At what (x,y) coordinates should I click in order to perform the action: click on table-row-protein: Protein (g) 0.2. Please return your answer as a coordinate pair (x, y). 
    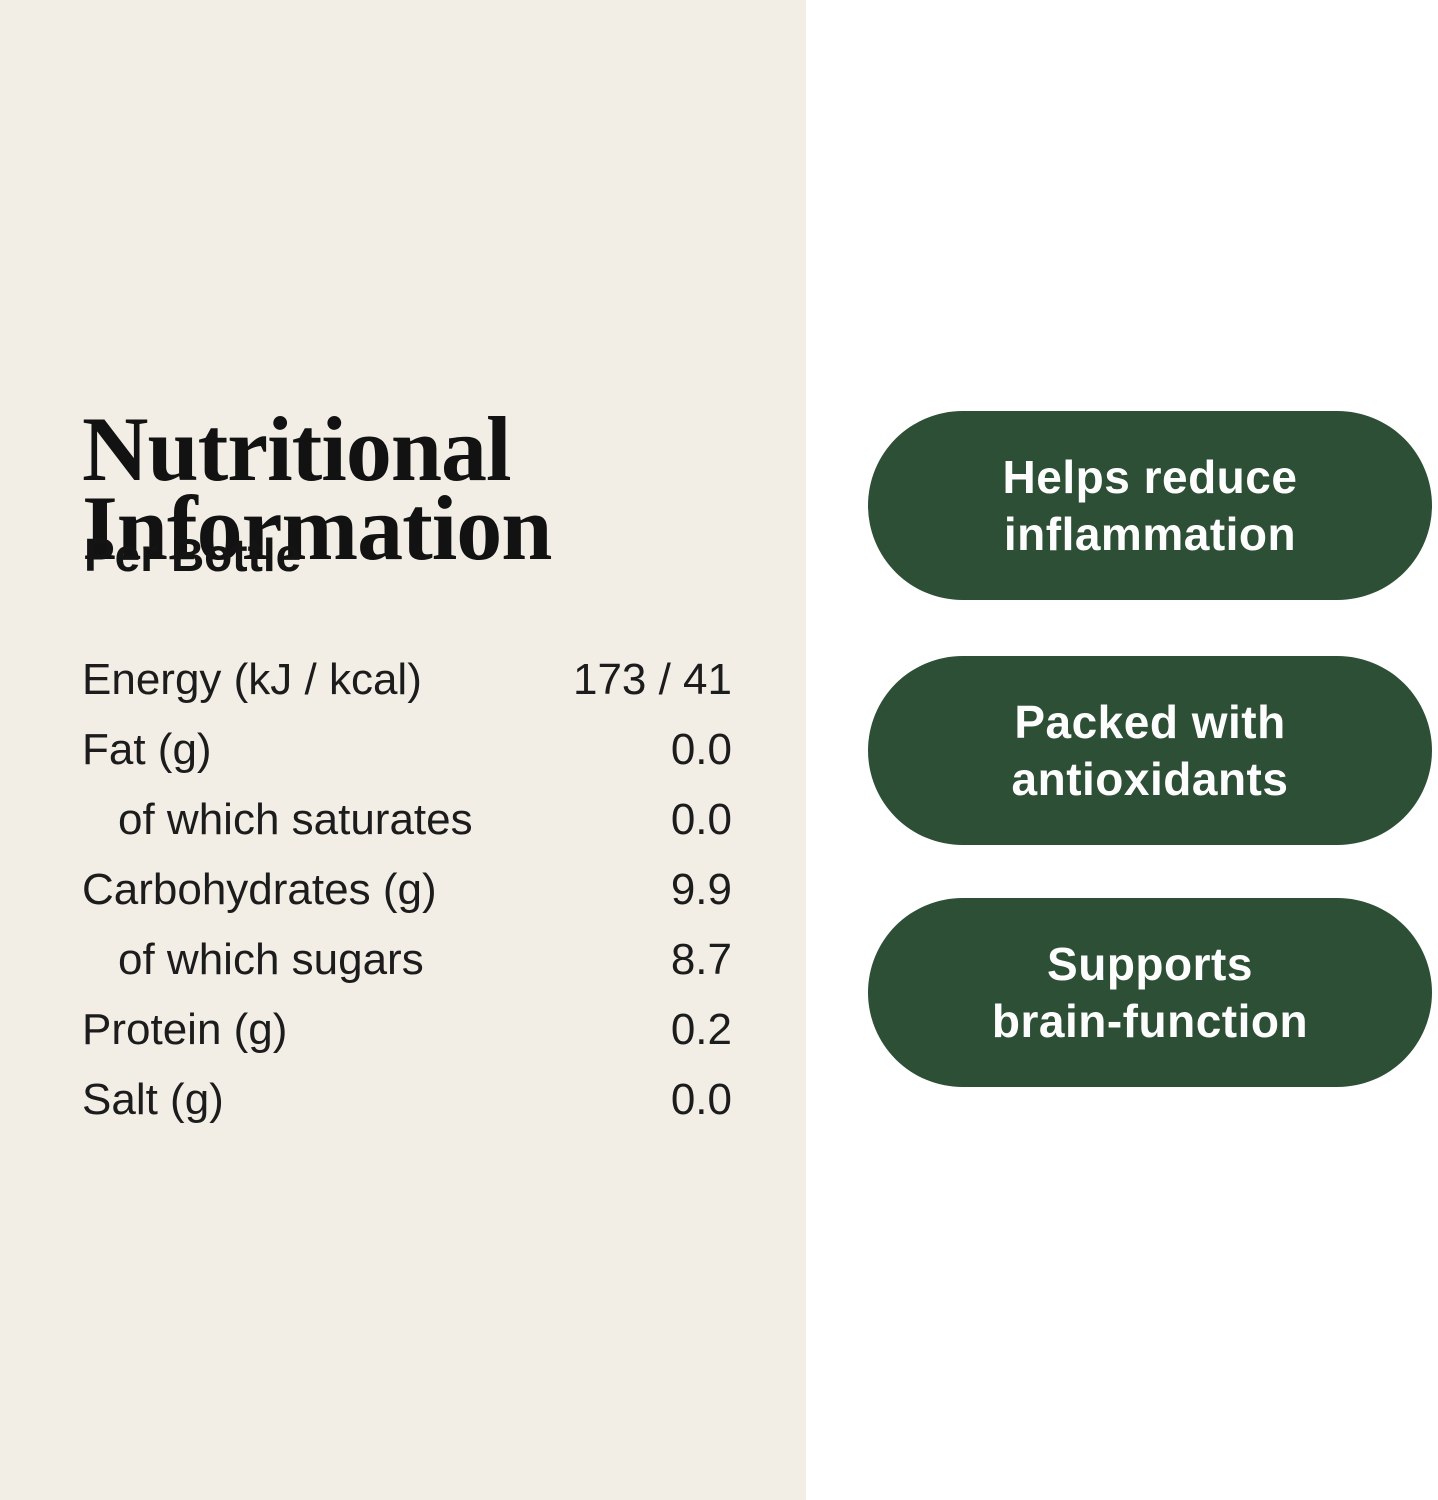
    Looking at the image, I should click on (407, 1030).